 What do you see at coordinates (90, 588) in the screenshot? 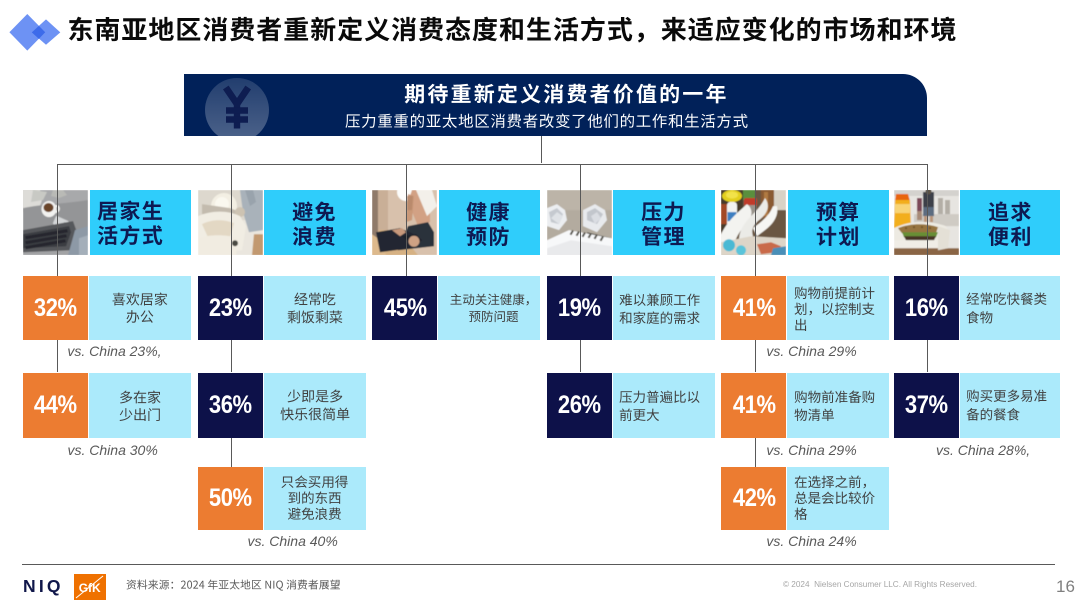
I see `svg-text: GfK` at bounding box center [90, 588].